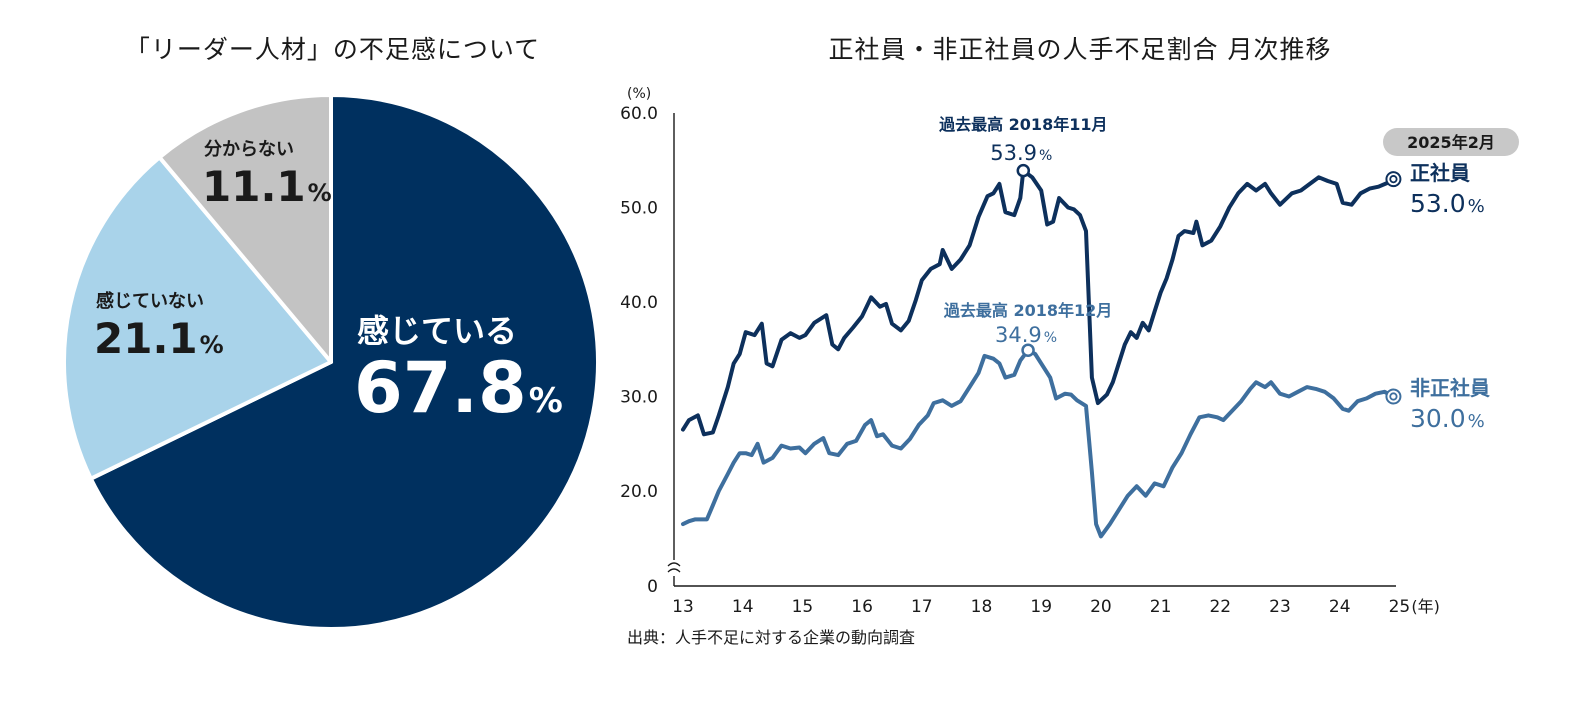  Describe the element at coordinates (683, 607) in the screenshot. I see `x-tick-label: 13` at that location.